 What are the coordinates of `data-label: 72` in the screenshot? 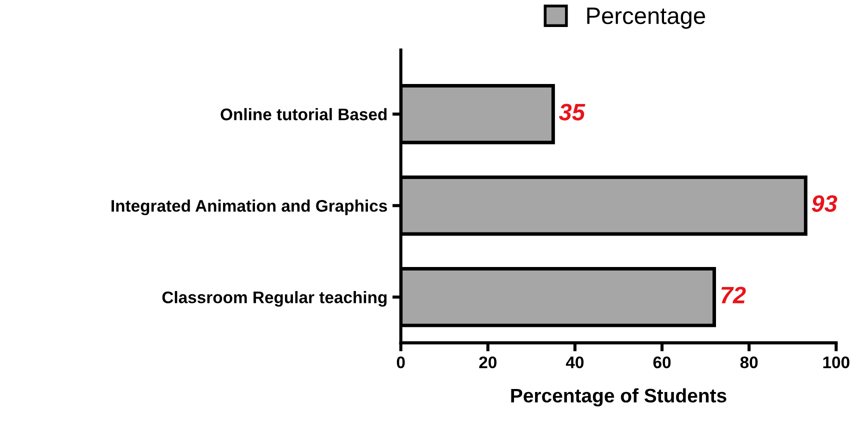 It's located at (733, 295).